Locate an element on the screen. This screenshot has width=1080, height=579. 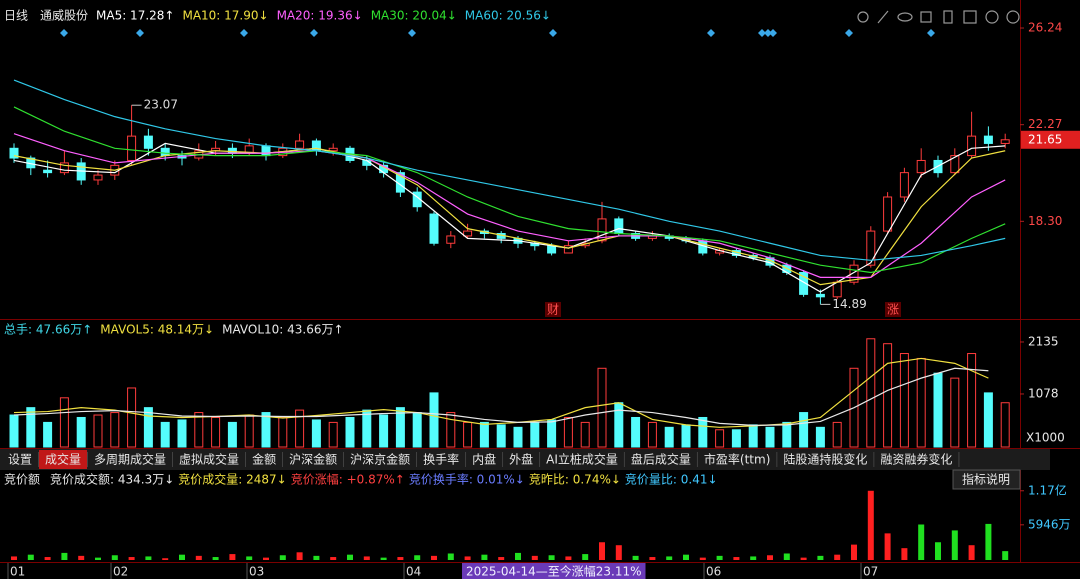
tab: 成交量 is located at coordinates (63, 459).